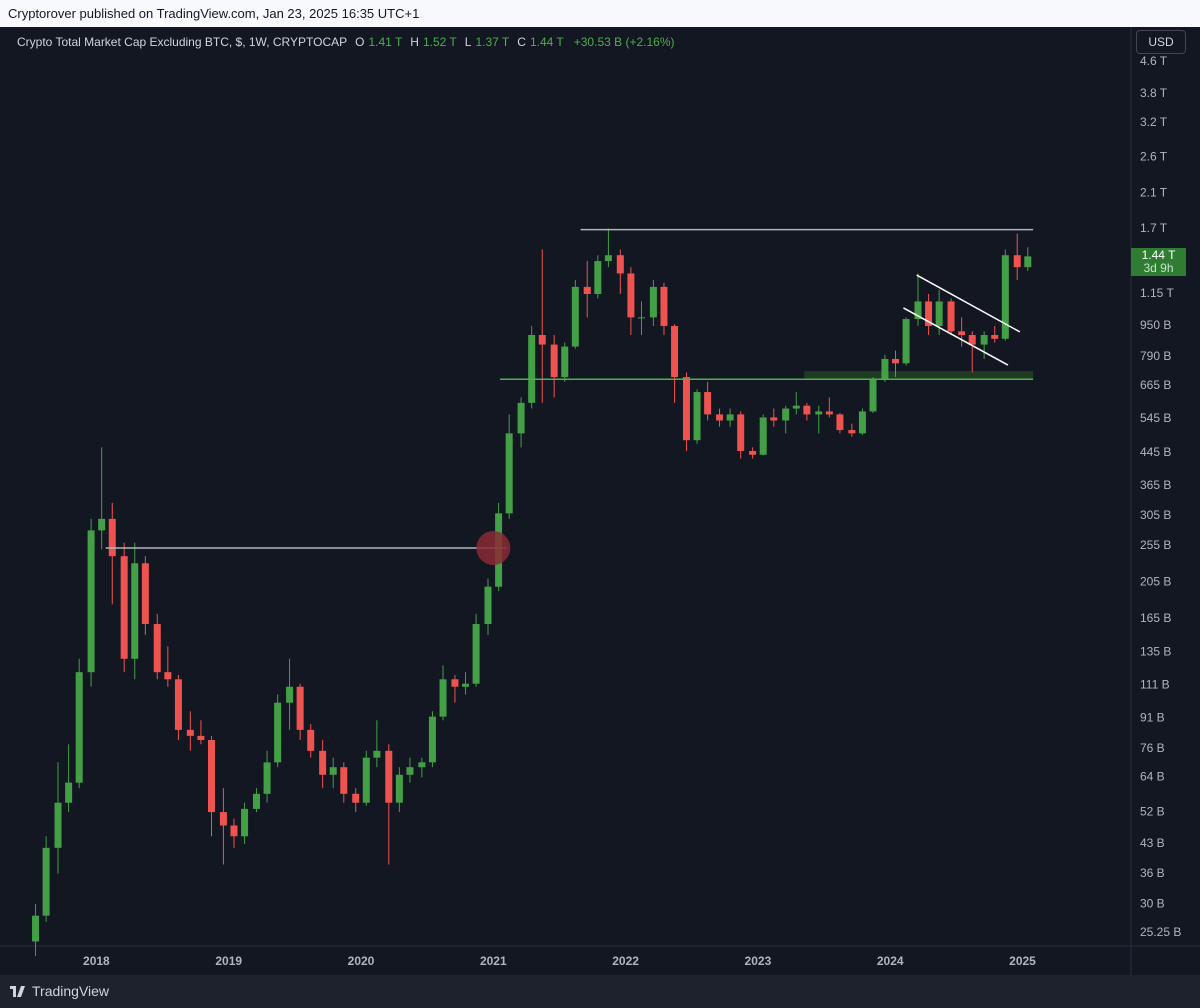  Describe the element at coordinates (1155, 385) in the screenshot. I see `y-tick-label: 665 B` at that location.